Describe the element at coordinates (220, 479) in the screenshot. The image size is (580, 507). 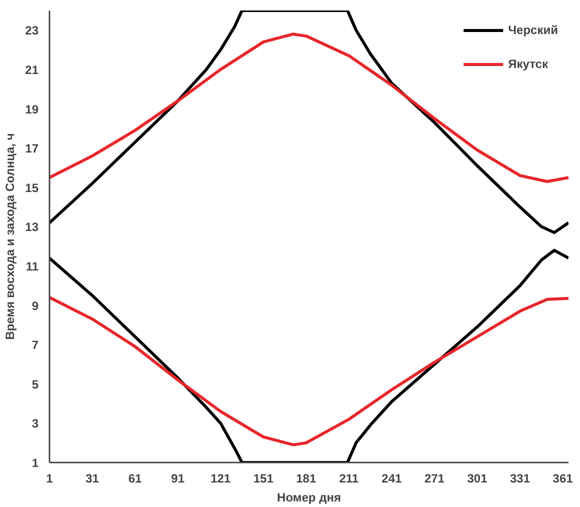
I see `x-tick-label: 121` at that location.